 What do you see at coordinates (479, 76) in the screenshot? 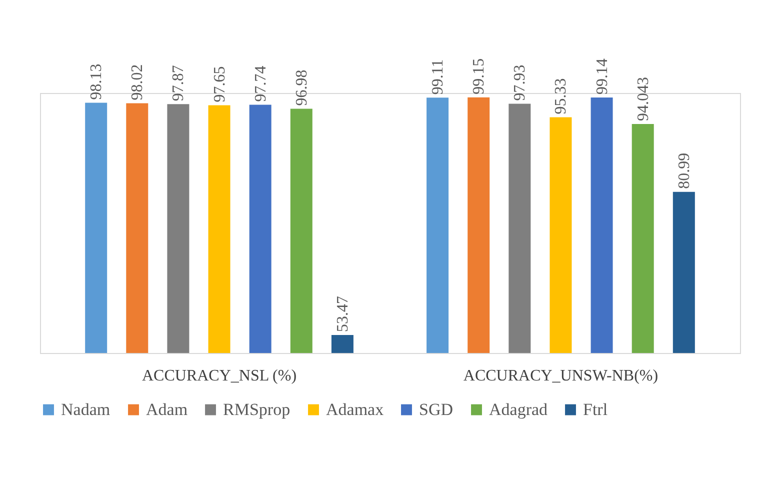
I see `data-label: 99.15` at bounding box center [479, 76].